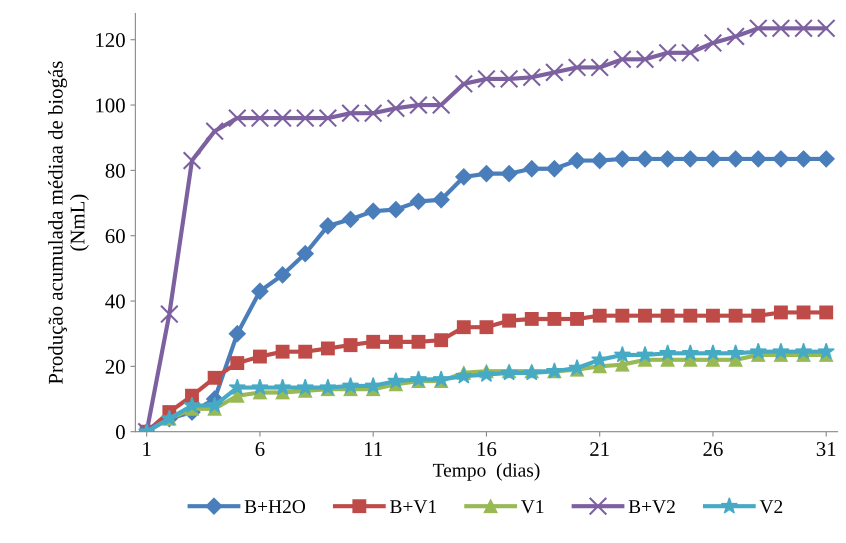 Image resolution: width=846 pixels, height=543 pixels. I want to click on legend-label: V2, so click(771, 507).